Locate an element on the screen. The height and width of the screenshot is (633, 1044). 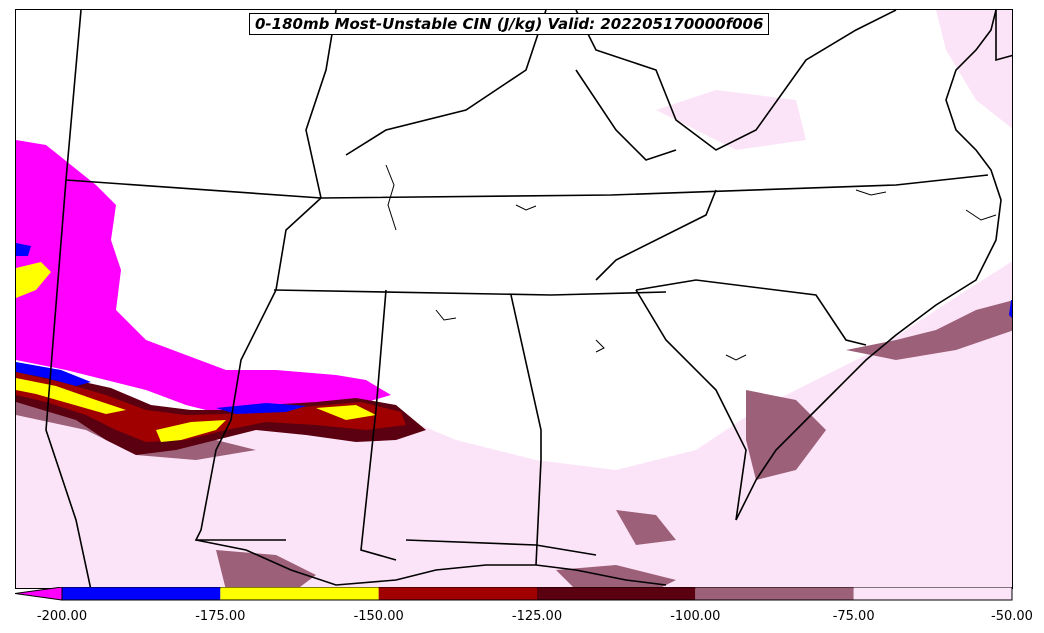
shading-dark-maroon is located at coordinates (221, 412).